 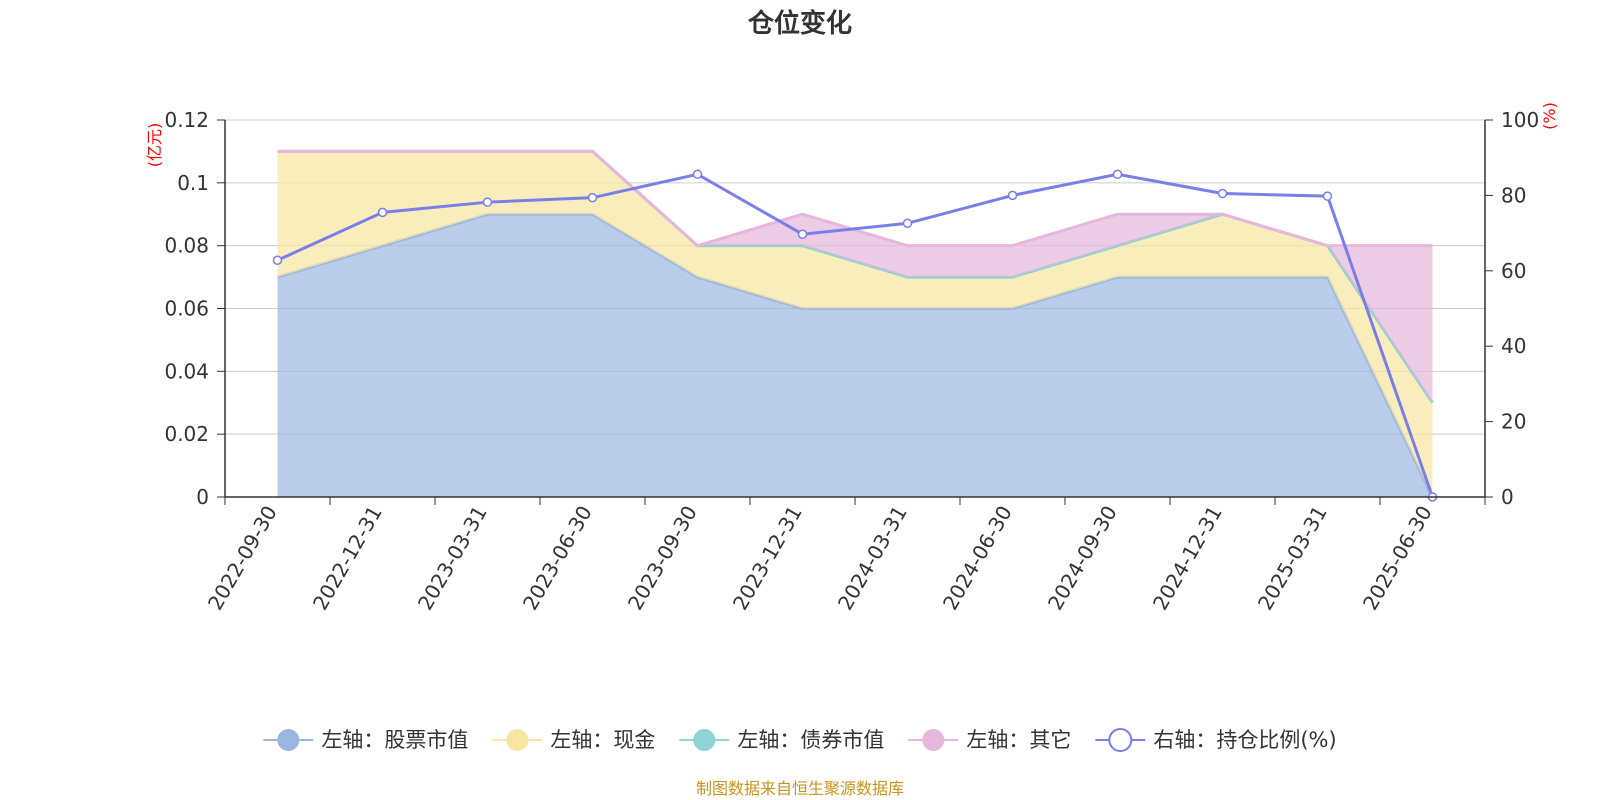 What do you see at coordinates (186, 371) in the screenshot?
I see `left-tick-label: 0.04` at bounding box center [186, 371].